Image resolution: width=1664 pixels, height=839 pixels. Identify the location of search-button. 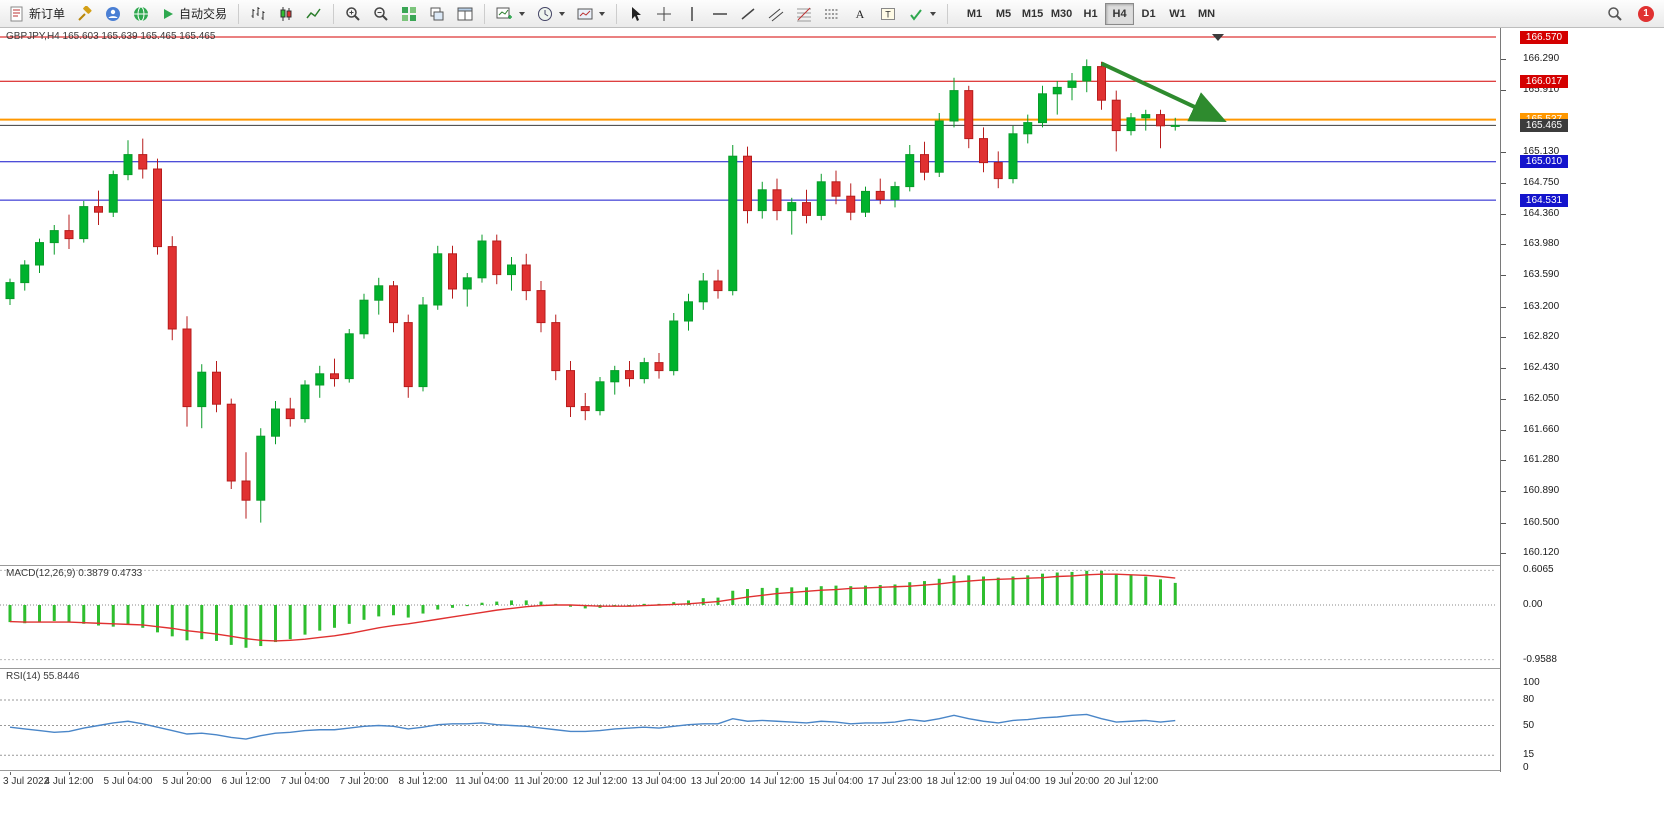
(1615, 14).